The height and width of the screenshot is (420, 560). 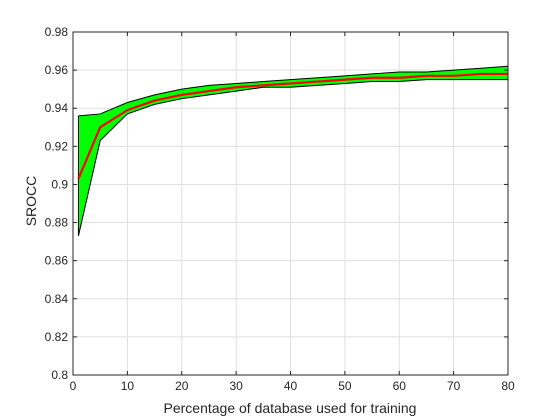 I want to click on y-tick-label-7: 0.94, so click(x=57, y=108).